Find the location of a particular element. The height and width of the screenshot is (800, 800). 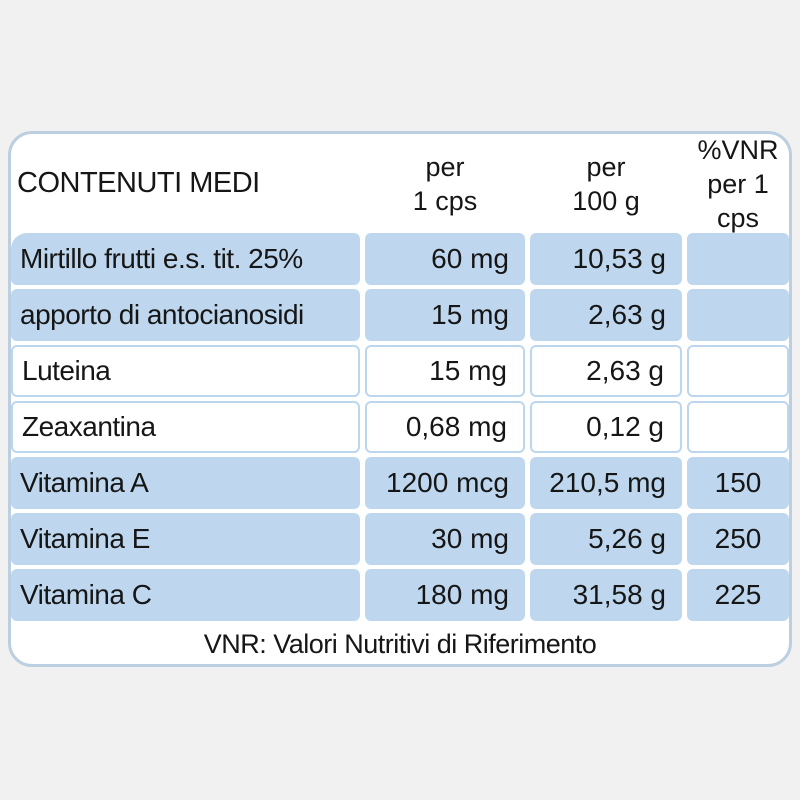

column-header-vnr: %VNR per 1 cps is located at coordinates (738, 184).